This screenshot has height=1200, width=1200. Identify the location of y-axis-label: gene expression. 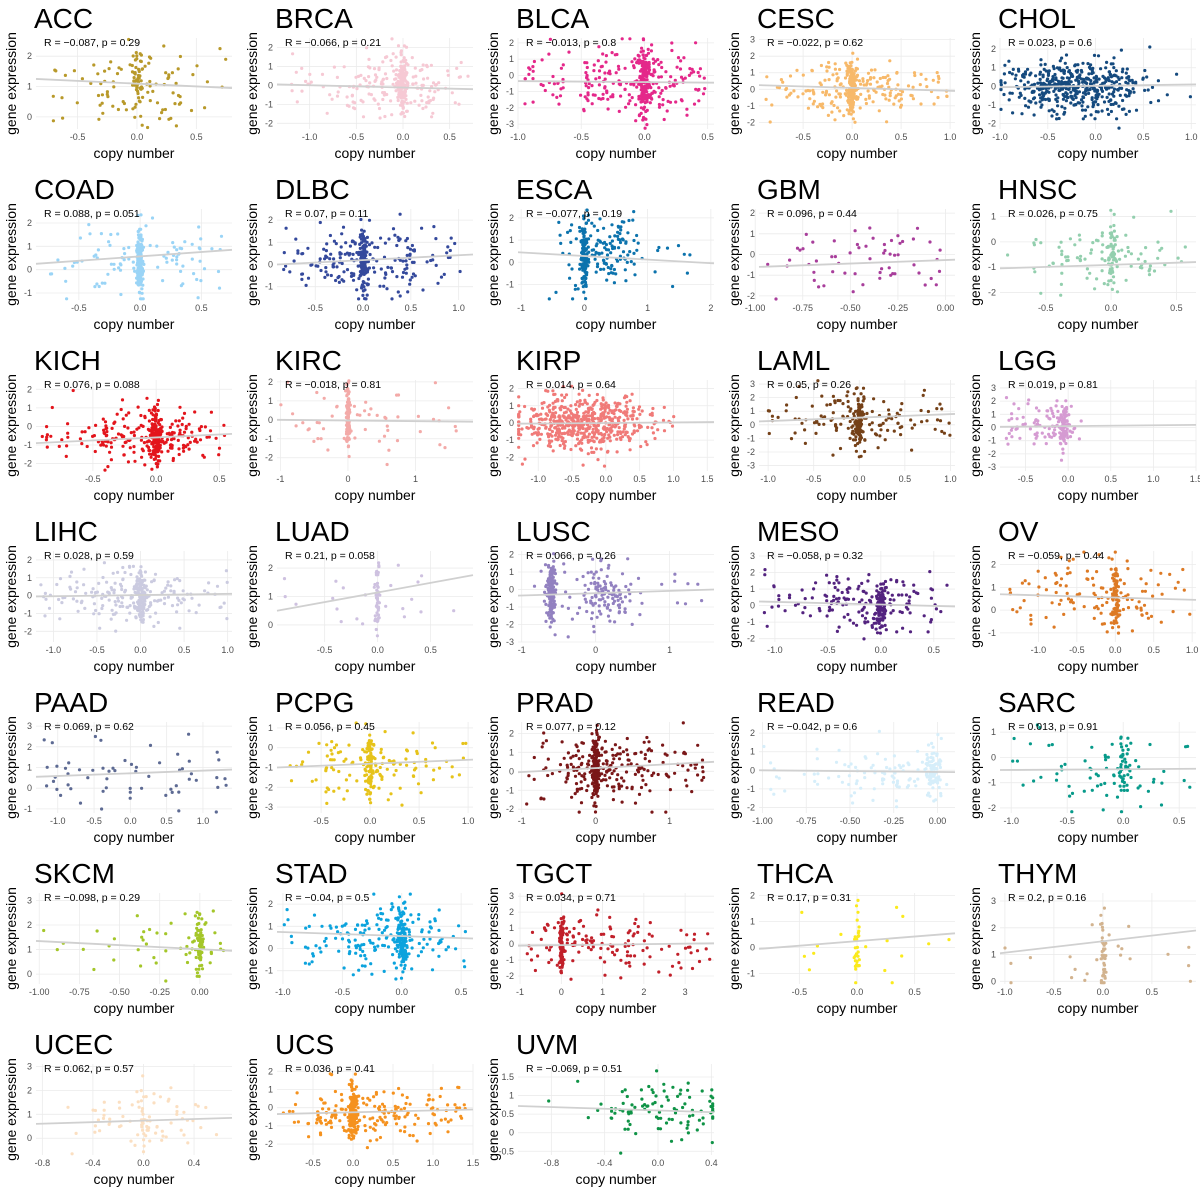
(975, 425).